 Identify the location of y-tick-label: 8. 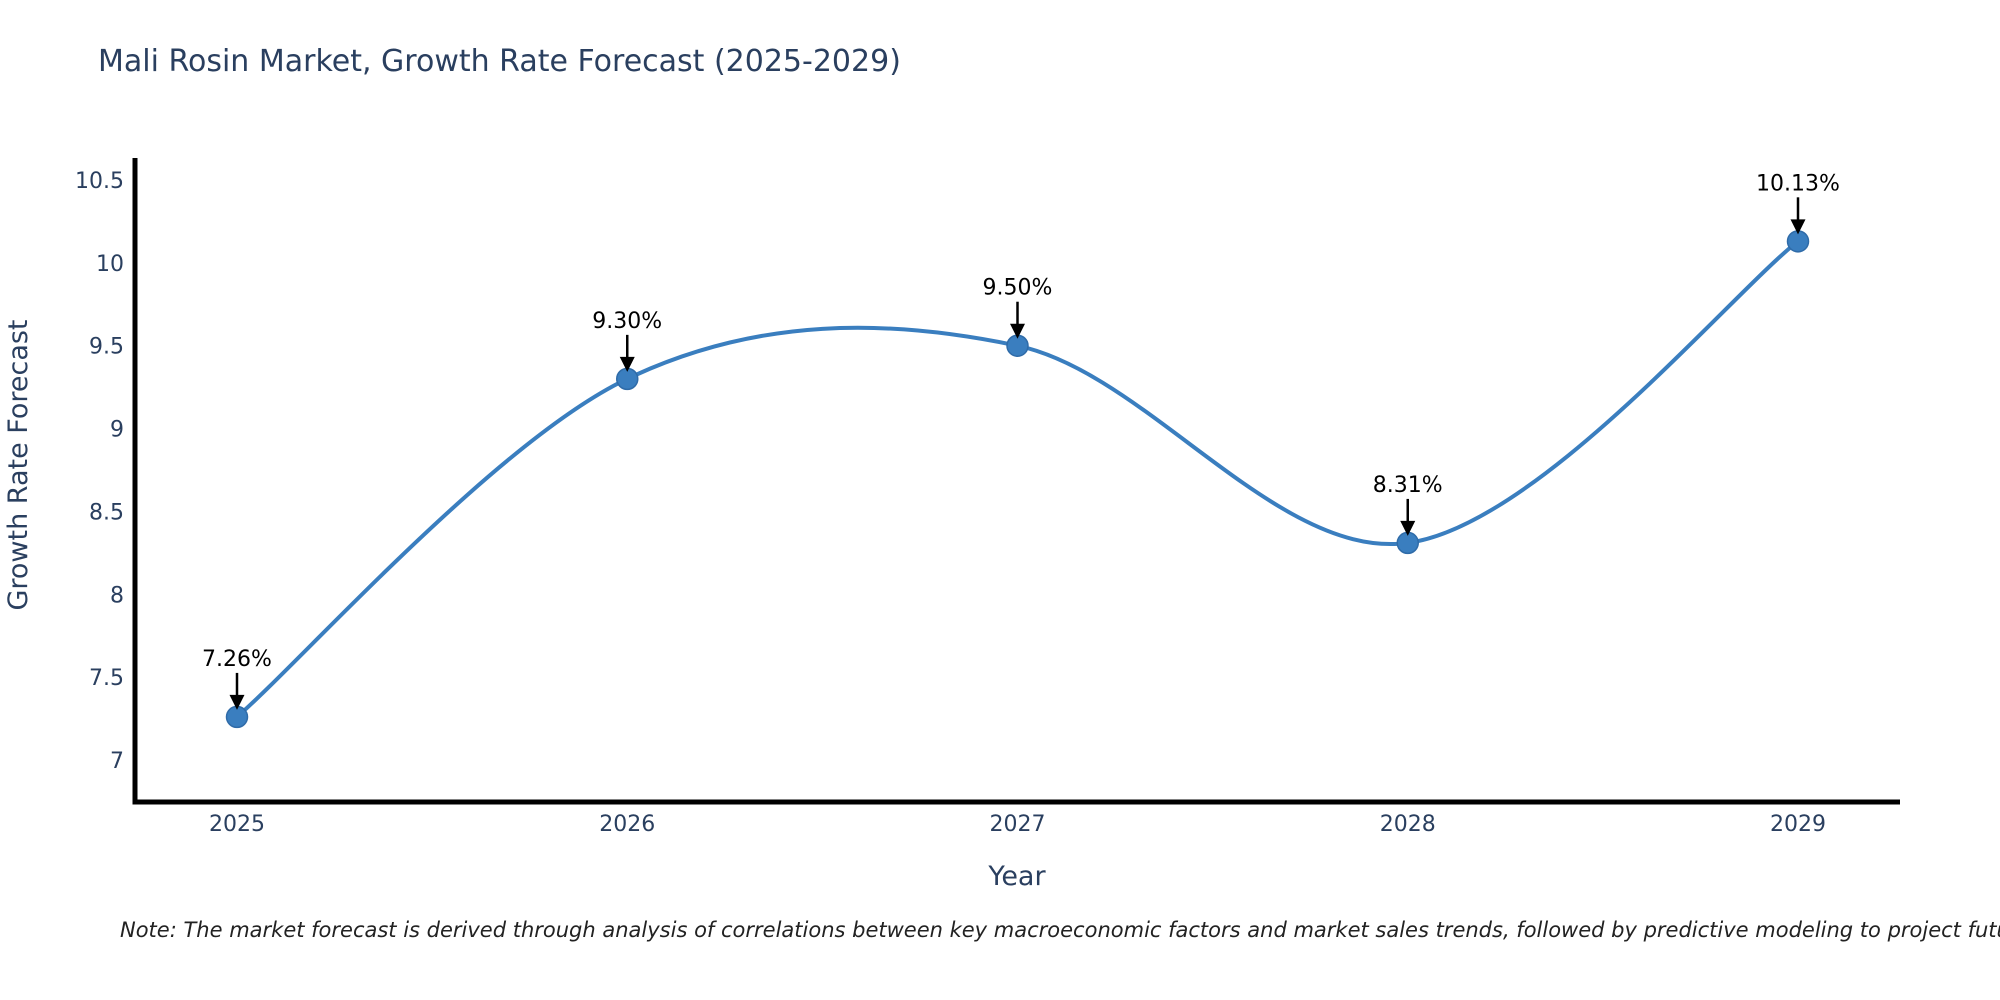
(117, 595).